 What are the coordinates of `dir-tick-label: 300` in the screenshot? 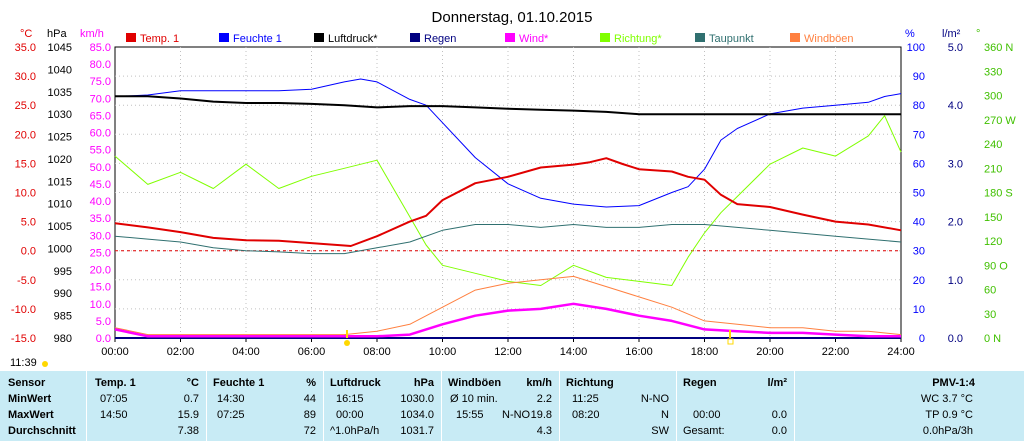 It's located at (993, 97).